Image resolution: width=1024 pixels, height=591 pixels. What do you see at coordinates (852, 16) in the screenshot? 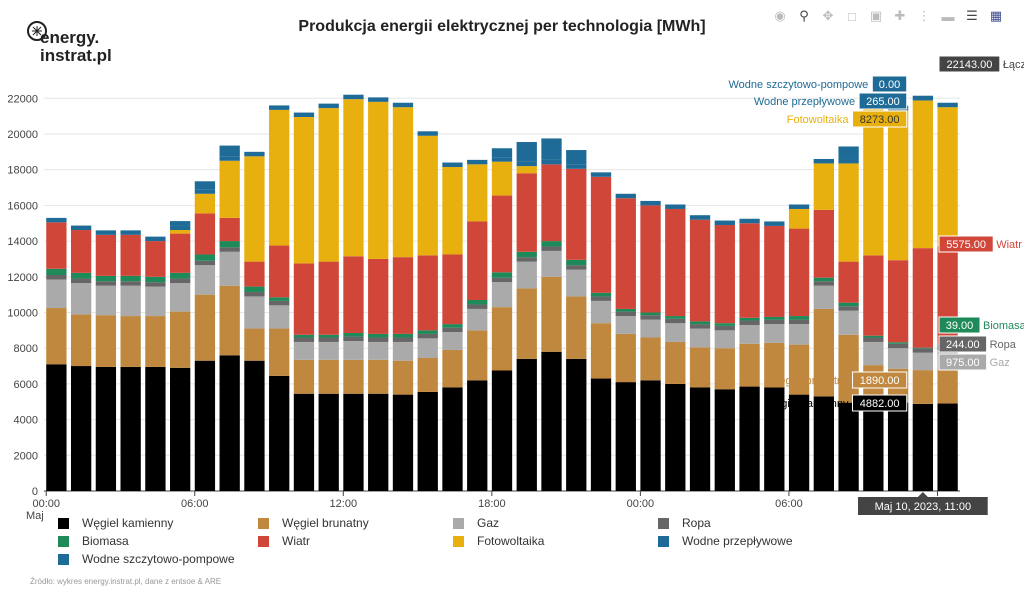
I see `box-select-icon: □` at bounding box center [852, 16].